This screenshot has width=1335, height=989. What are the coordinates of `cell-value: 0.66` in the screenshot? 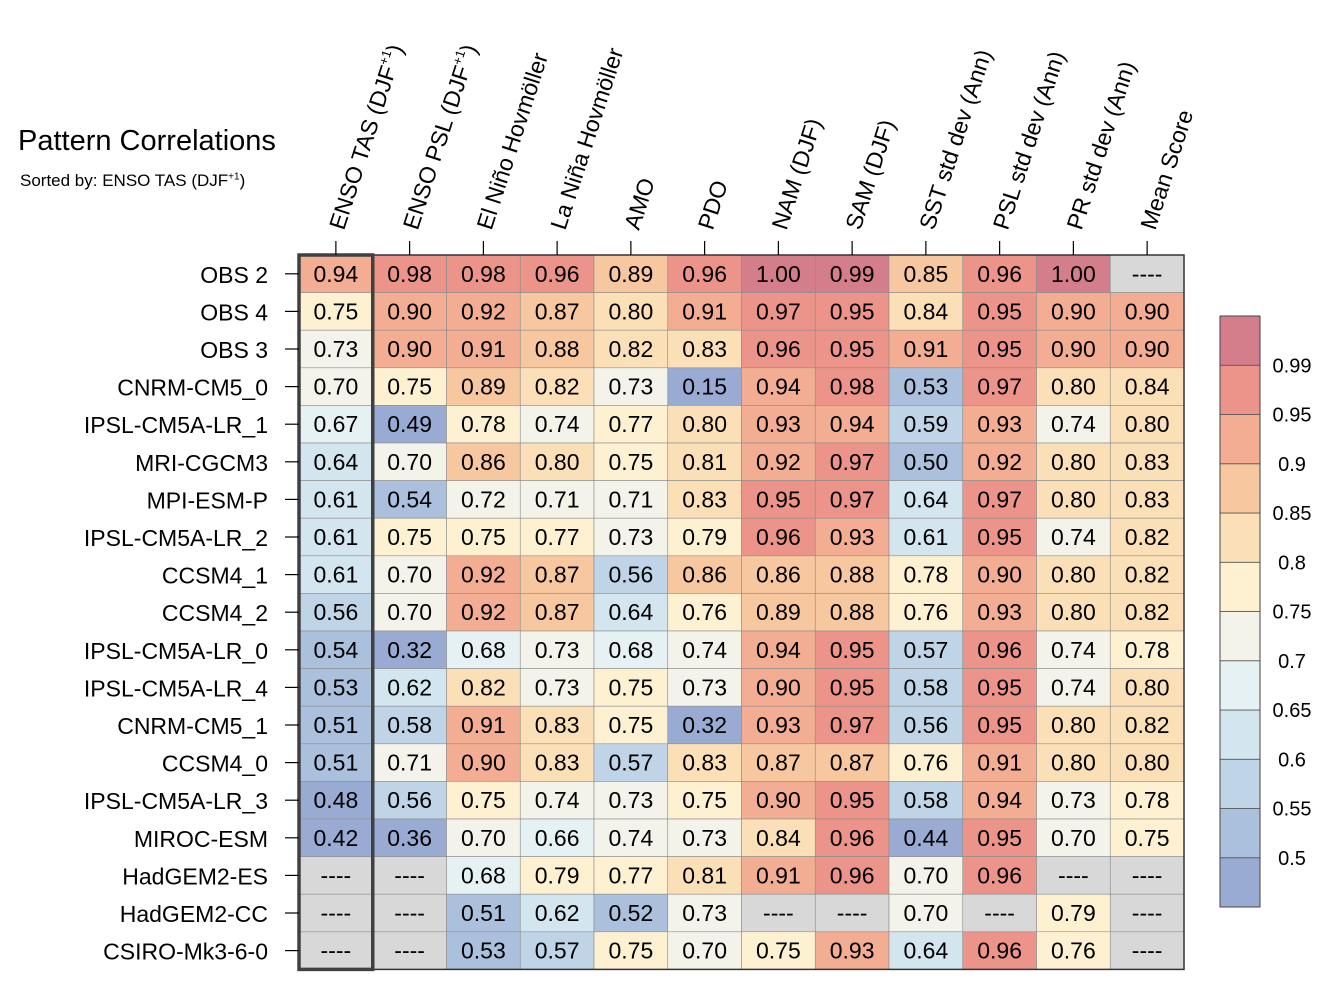 It's located at (557, 838).